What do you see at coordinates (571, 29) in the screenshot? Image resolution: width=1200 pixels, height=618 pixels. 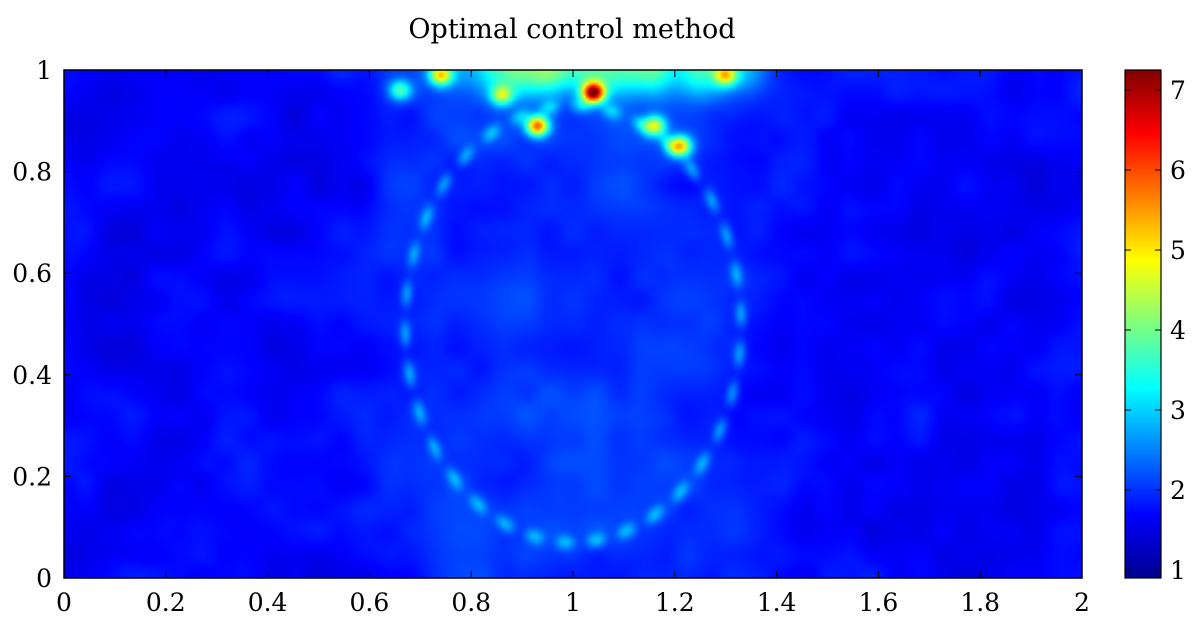 I see `chart-title: Optimal control method` at bounding box center [571, 29].